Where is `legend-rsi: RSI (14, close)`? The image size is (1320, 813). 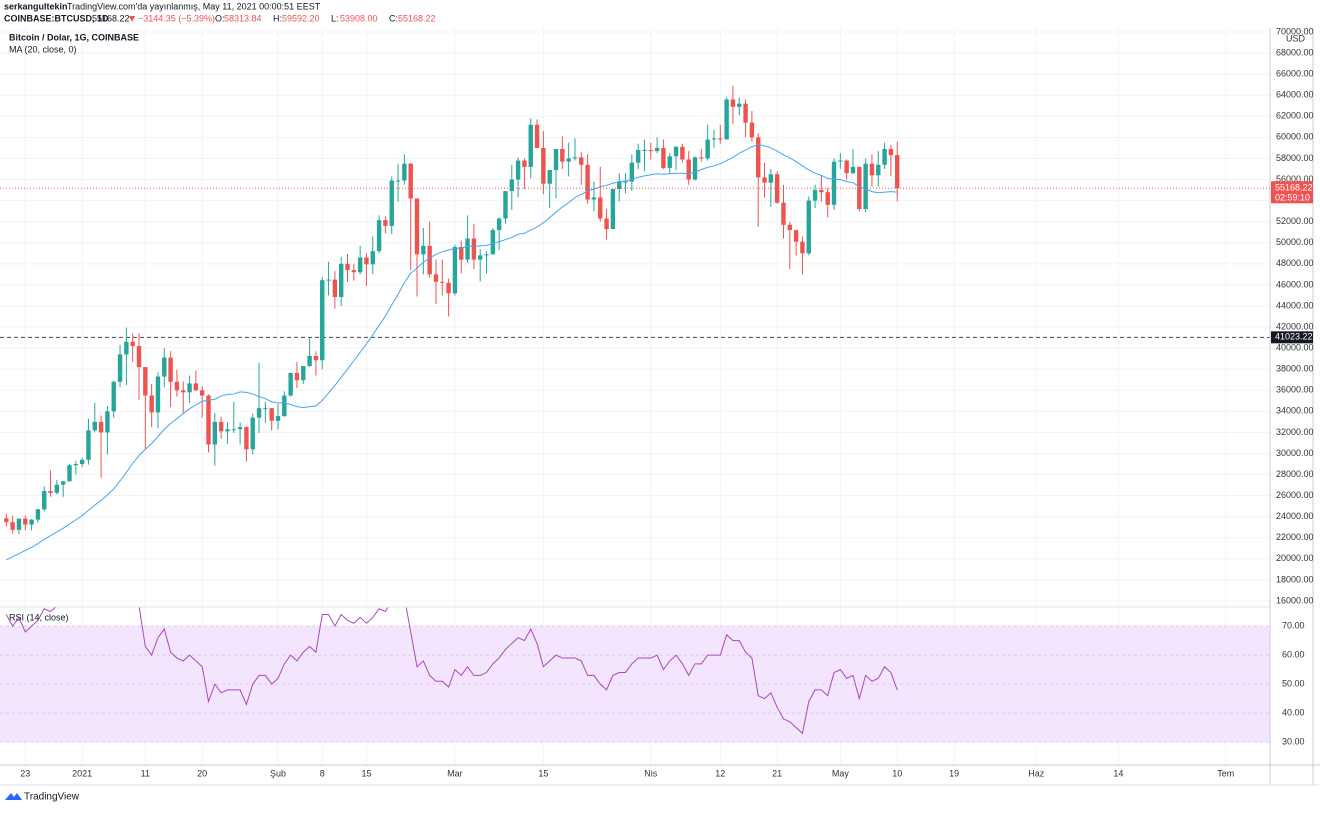
legend-rsi: RSI (14, close) is located at coordinates (39, 617).